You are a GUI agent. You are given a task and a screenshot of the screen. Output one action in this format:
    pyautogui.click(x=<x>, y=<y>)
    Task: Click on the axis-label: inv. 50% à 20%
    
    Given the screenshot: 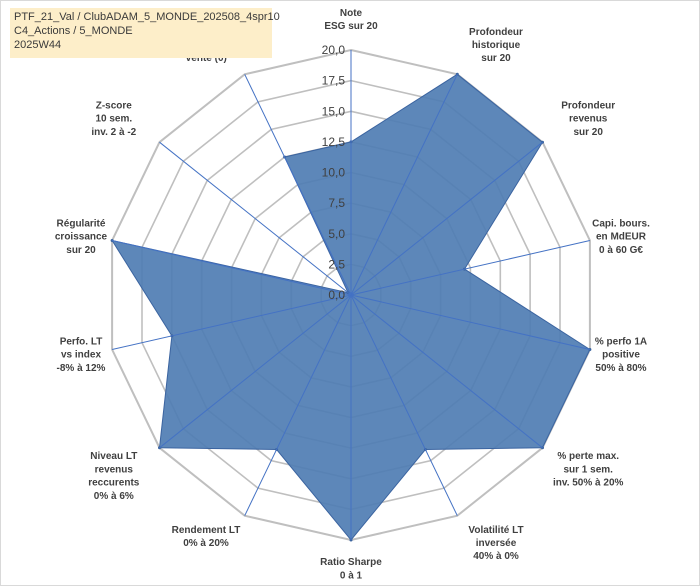 What is the action you would take?
    pyautogui.click(x=588, y=483)
    